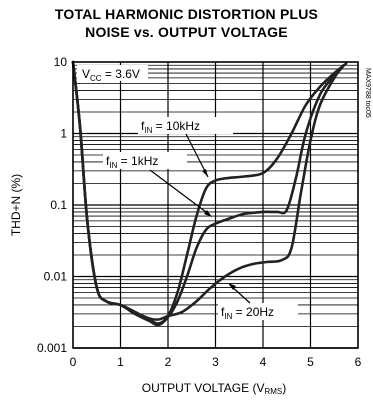 The width and height of the screenshot is (373, 400). Describe the element at coordinates (170, 127) in the screenshot. I see `series-label-10khz: fIN = 10kHz` at that location.